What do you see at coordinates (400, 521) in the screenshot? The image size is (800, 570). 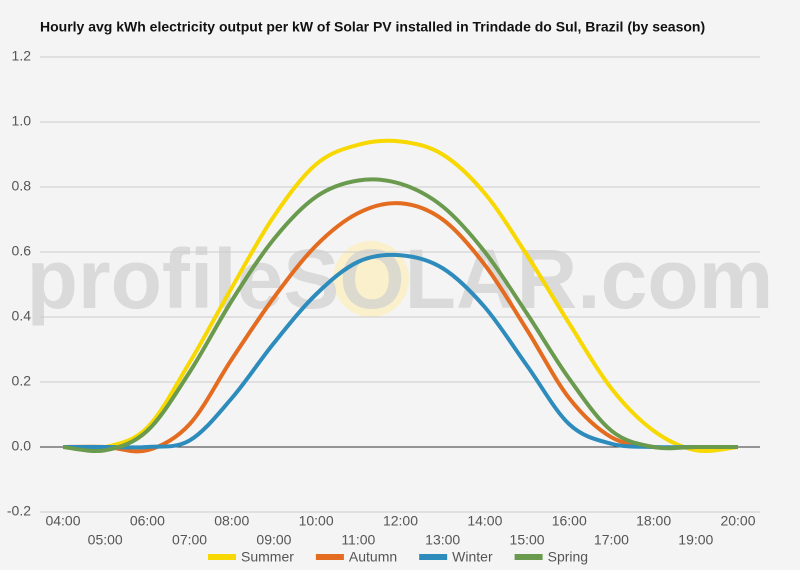 I see `x-tick-label: 12:00` at bounding box center [400, 521].